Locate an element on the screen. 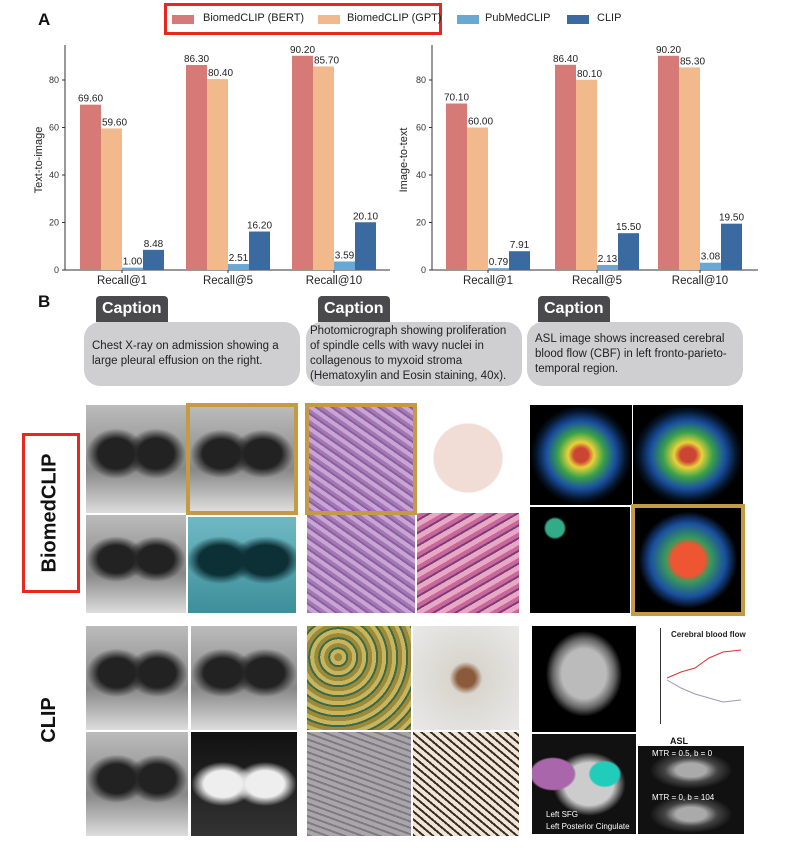 The width and height of the screenshot is (811, 850). row-label-clip: CLIP is located at coordinates (49, 720).